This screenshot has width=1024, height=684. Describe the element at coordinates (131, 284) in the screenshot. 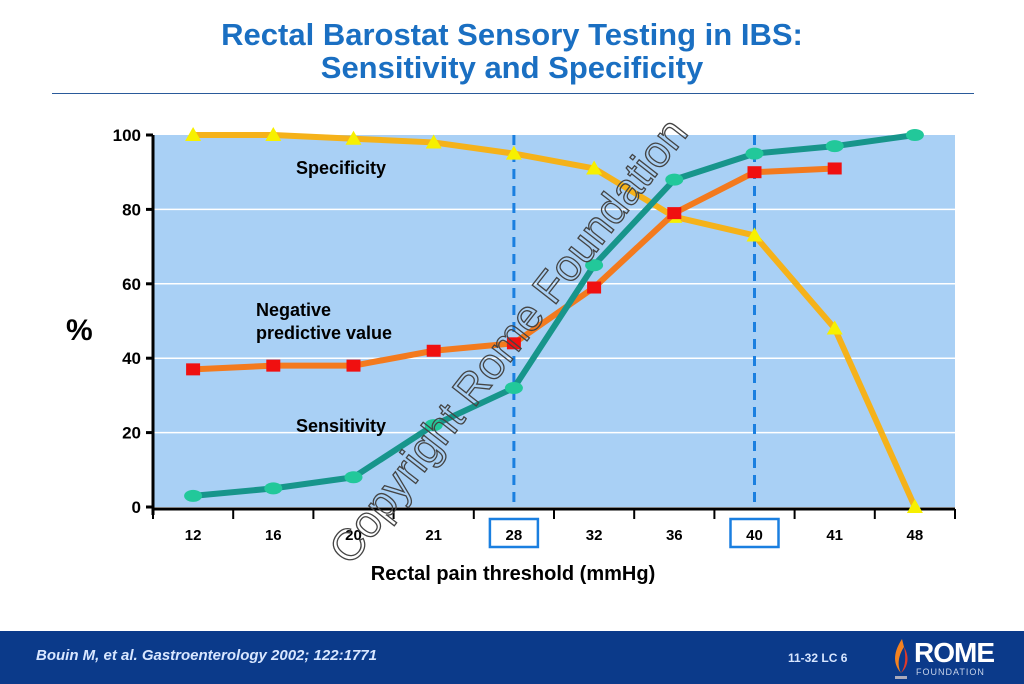

I see `y-tick-label: 60` at that location.